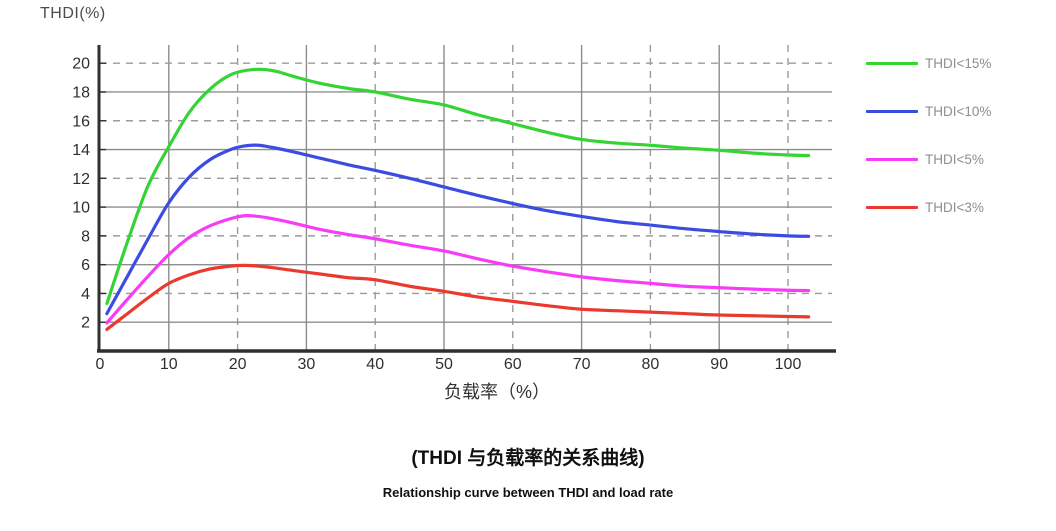 This screenshot has height=531, width=1056. I want to click on x-tick-label-90: 90, so click(719, 364).